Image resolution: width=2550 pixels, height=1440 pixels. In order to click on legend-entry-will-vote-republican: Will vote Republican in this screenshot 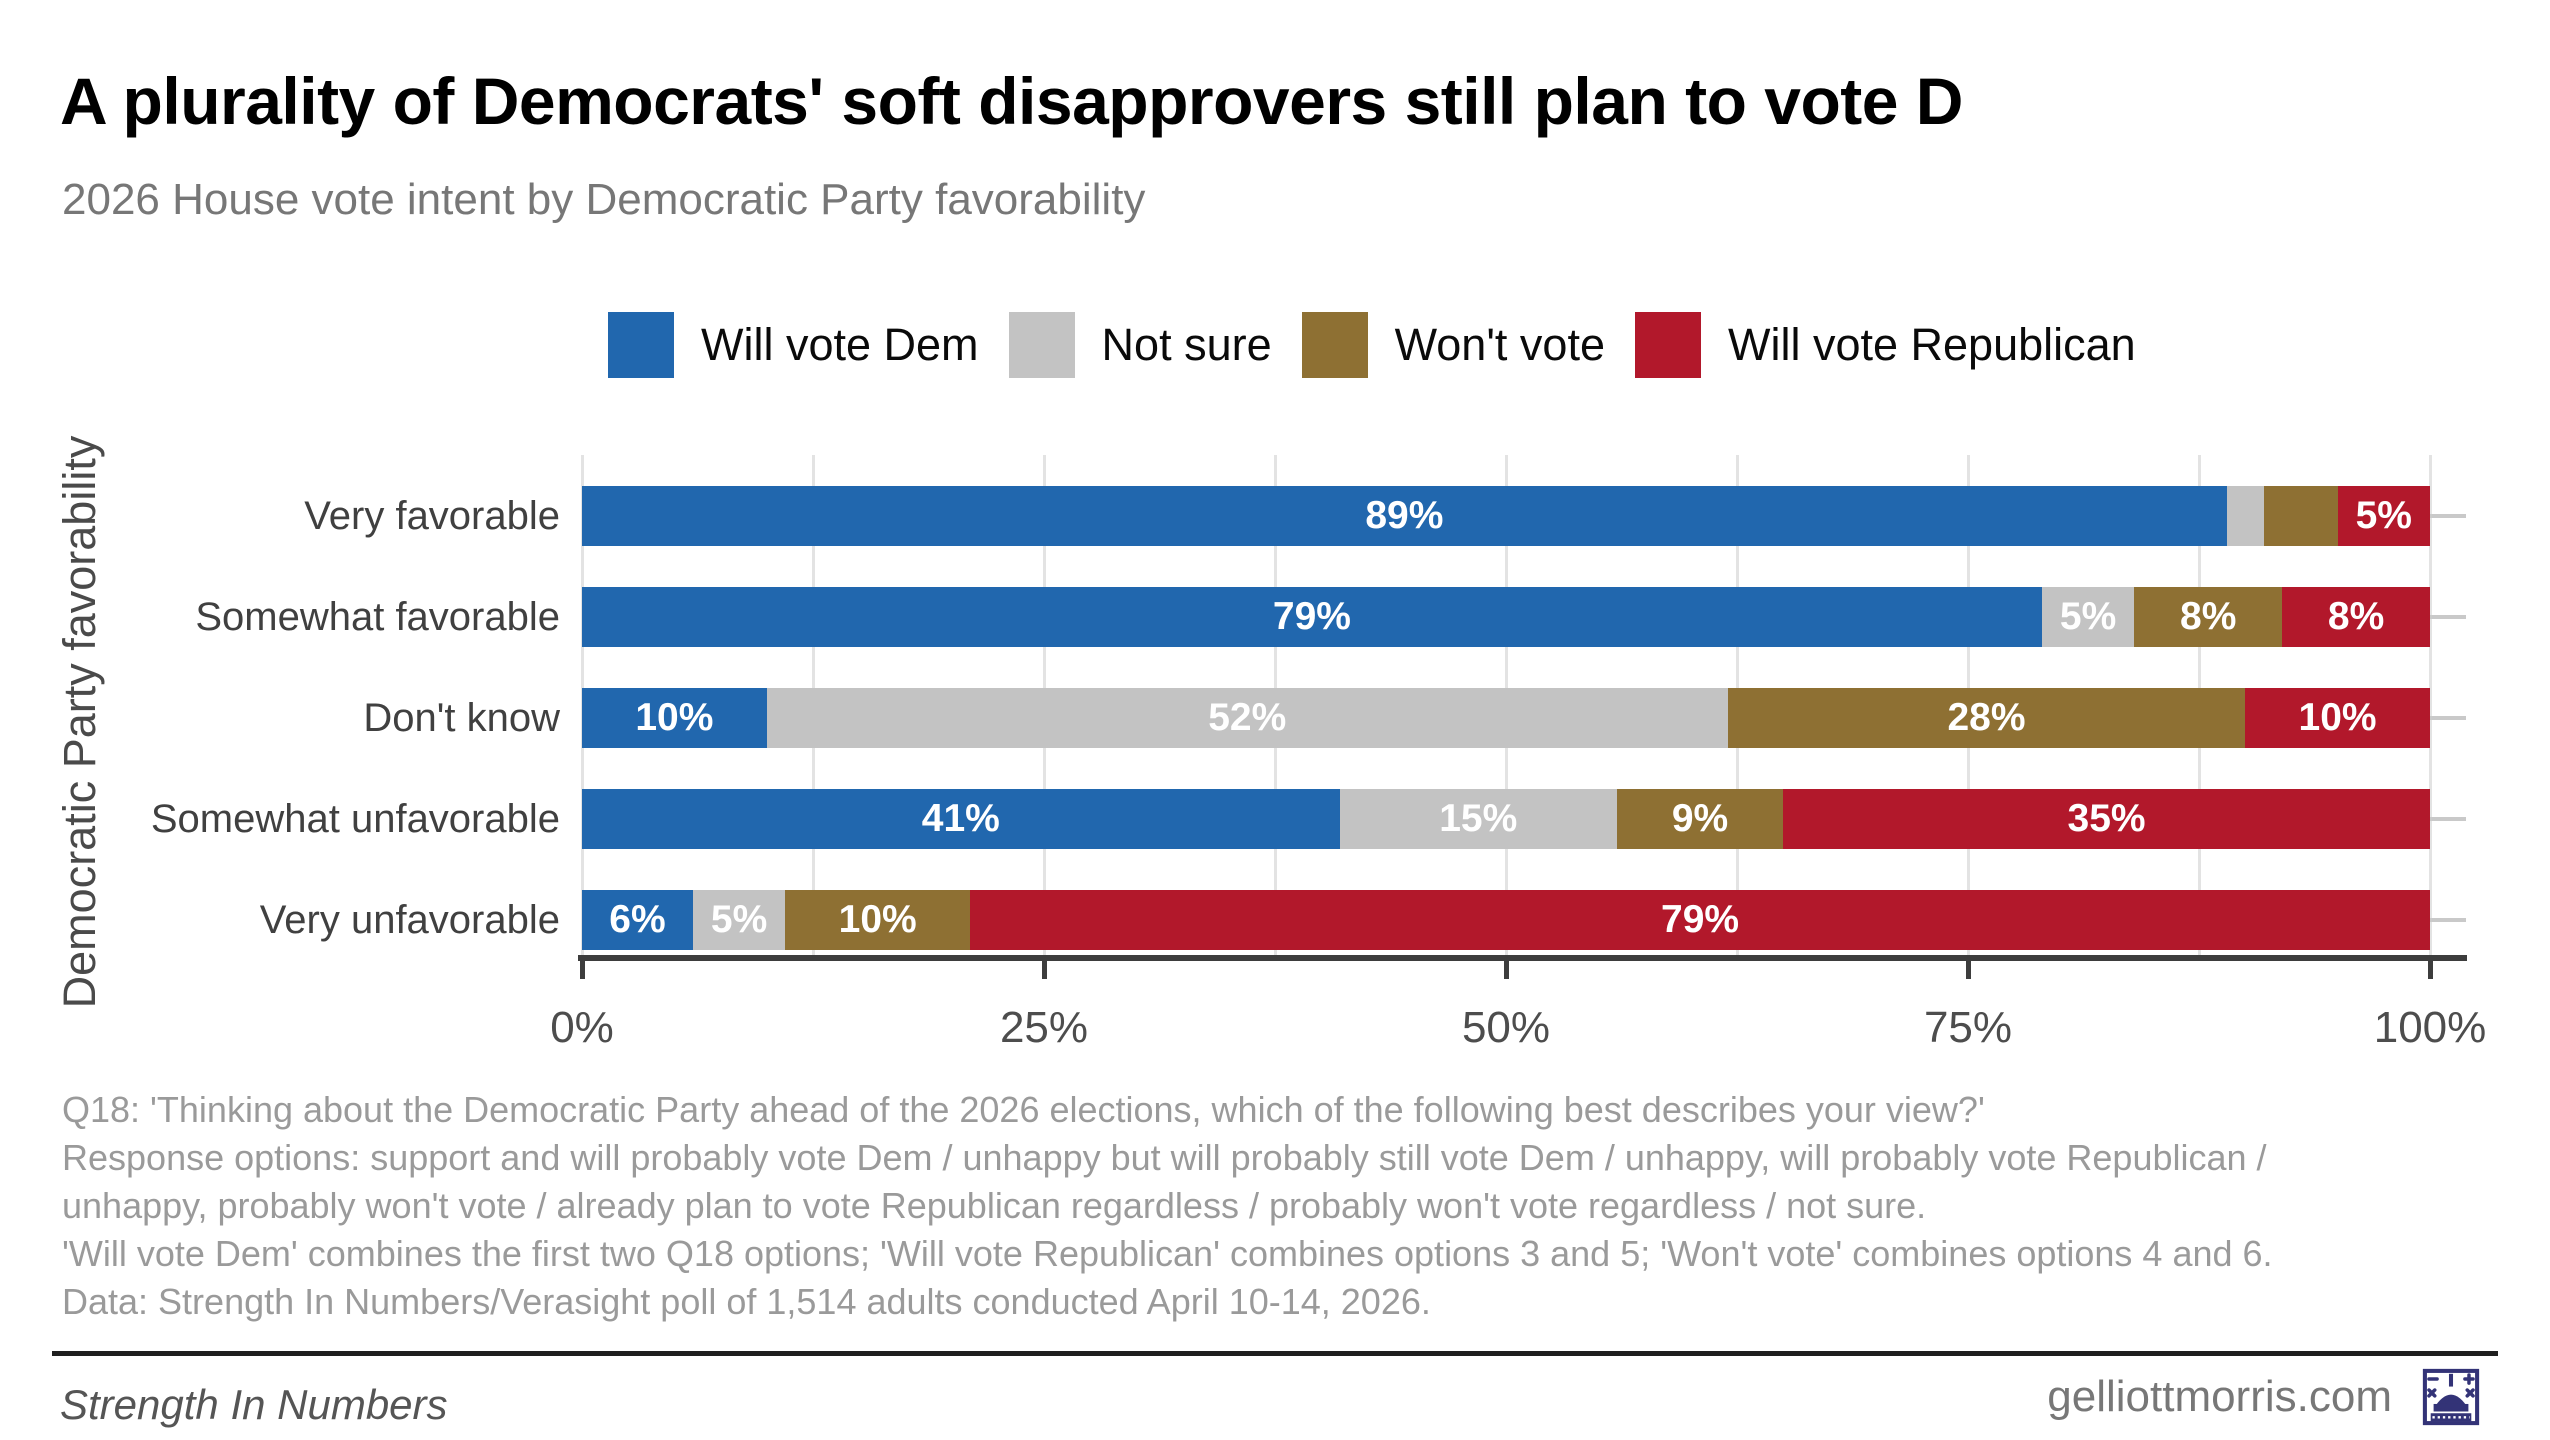, I will do `click(1885, 344)`.